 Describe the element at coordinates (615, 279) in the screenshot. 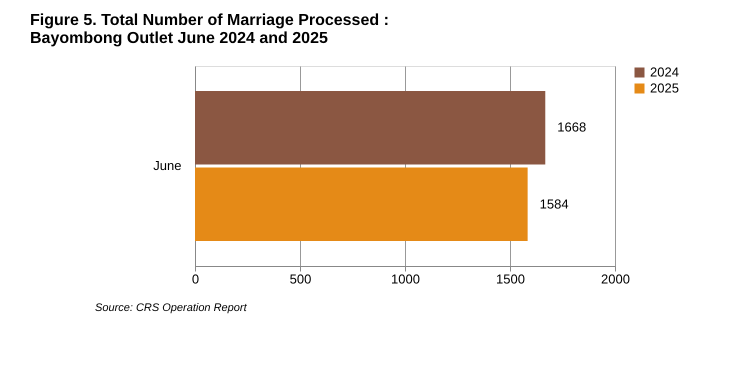

I see `x-tick-label: 2000` at that location.